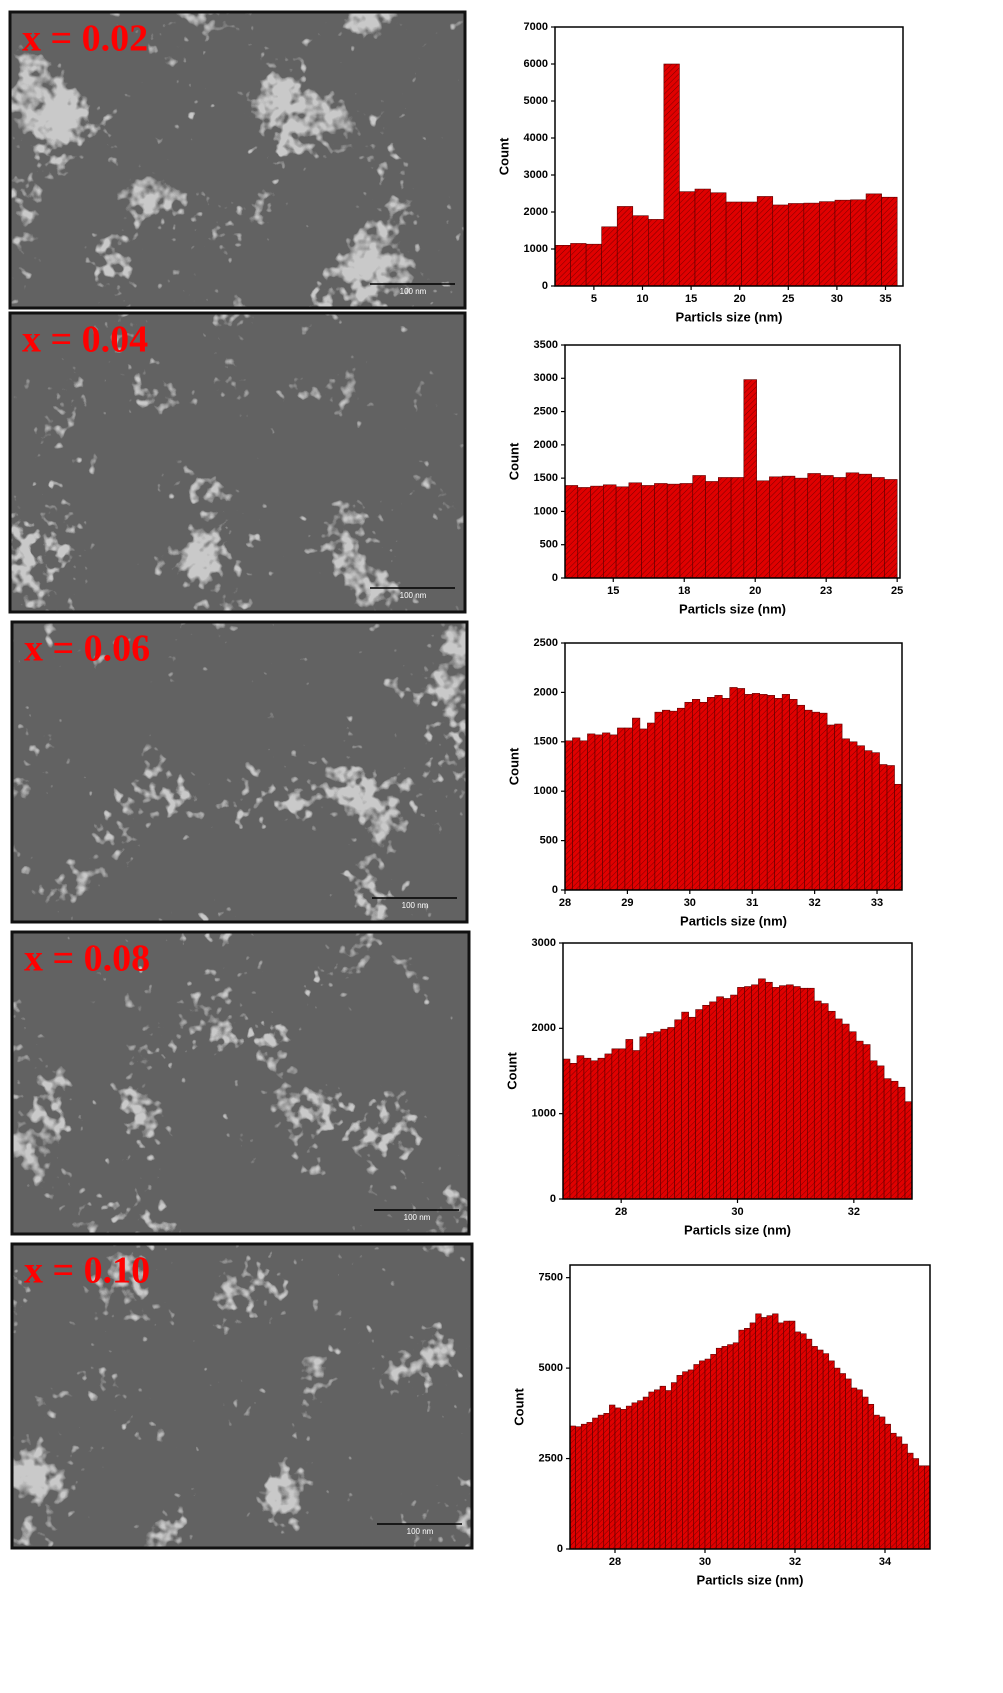 The height and width of the screenshot is (1693, 1003). What do you see at coordinates (536, 212) in the screenshot?
I see `y-tick-label: 2000` at bounding box center [536, 212].